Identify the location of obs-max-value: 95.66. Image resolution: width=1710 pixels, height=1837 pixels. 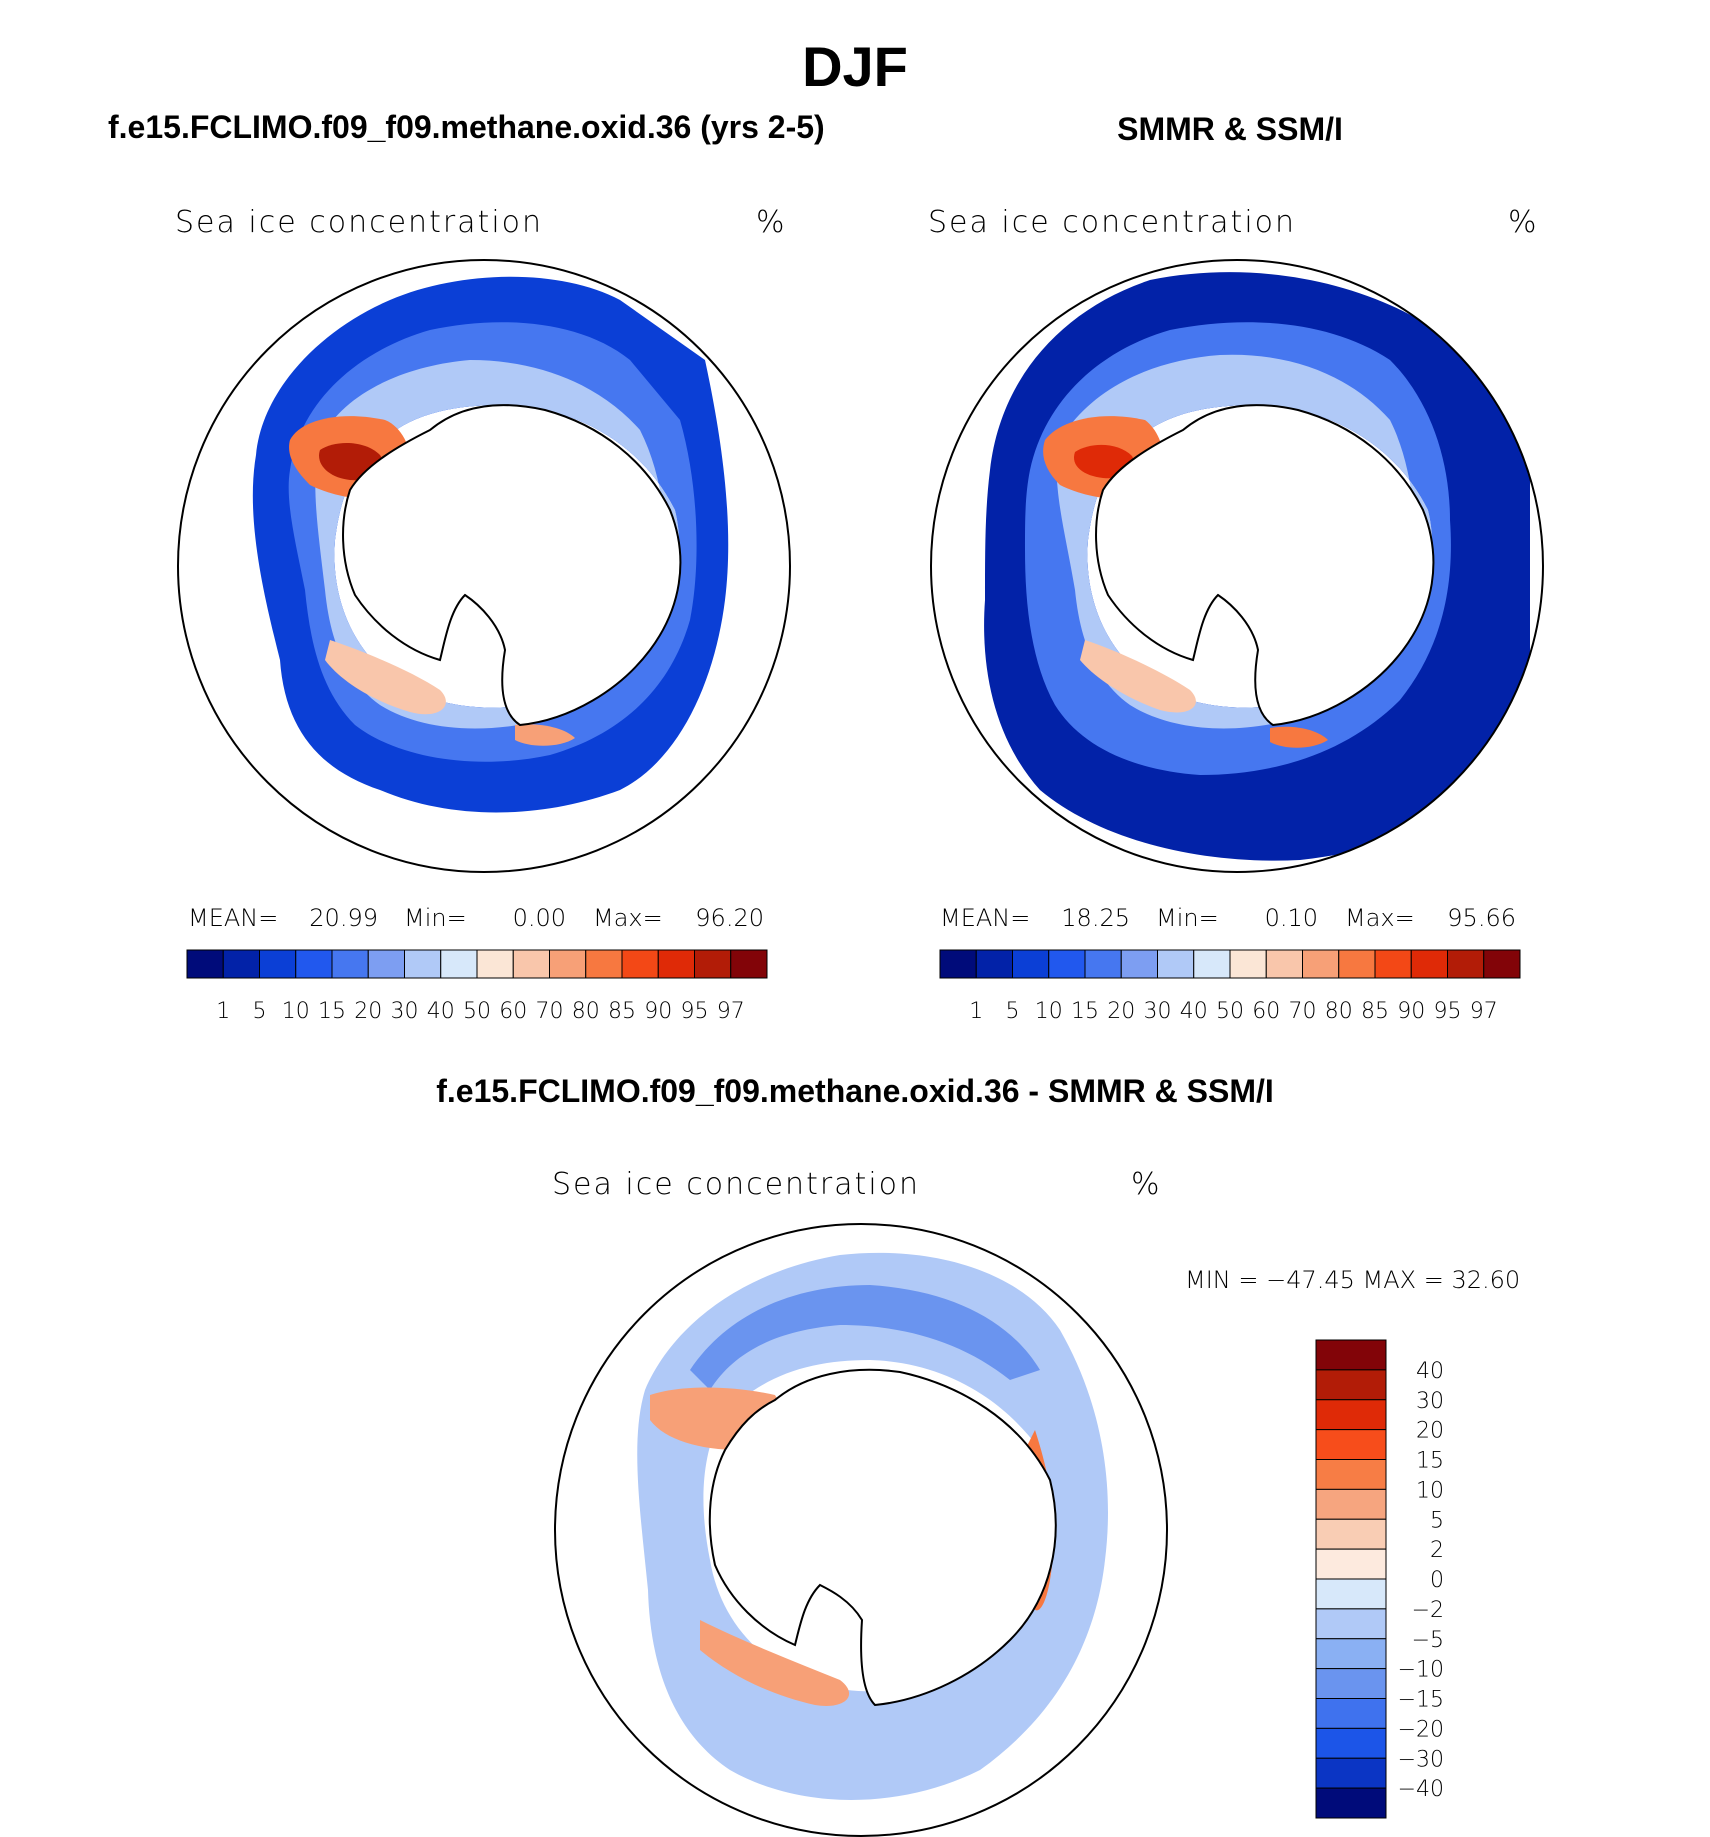
(1481, 918).